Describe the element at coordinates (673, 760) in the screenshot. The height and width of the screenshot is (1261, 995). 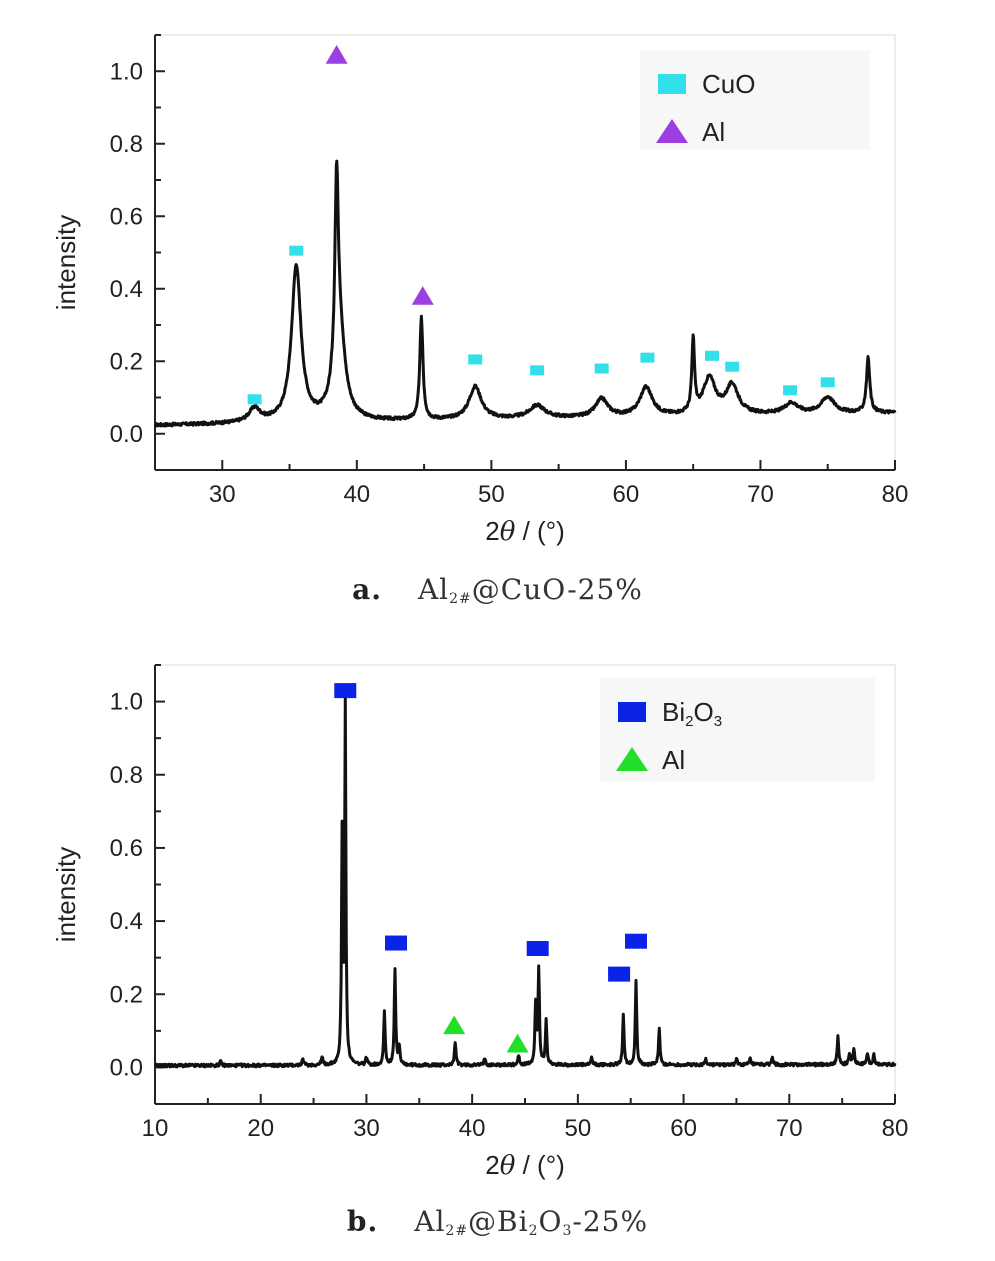
I see `chart-b-legend-label-1: Al` at that location.